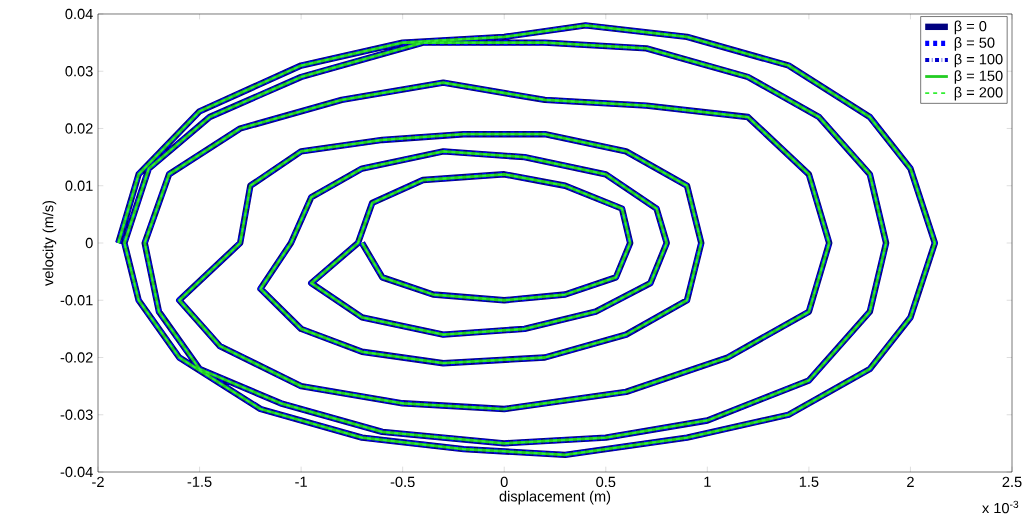 The height and width of the screenshot is (530, 1032). I want to click on y-tick-label: -0.04, so click(76, 472).